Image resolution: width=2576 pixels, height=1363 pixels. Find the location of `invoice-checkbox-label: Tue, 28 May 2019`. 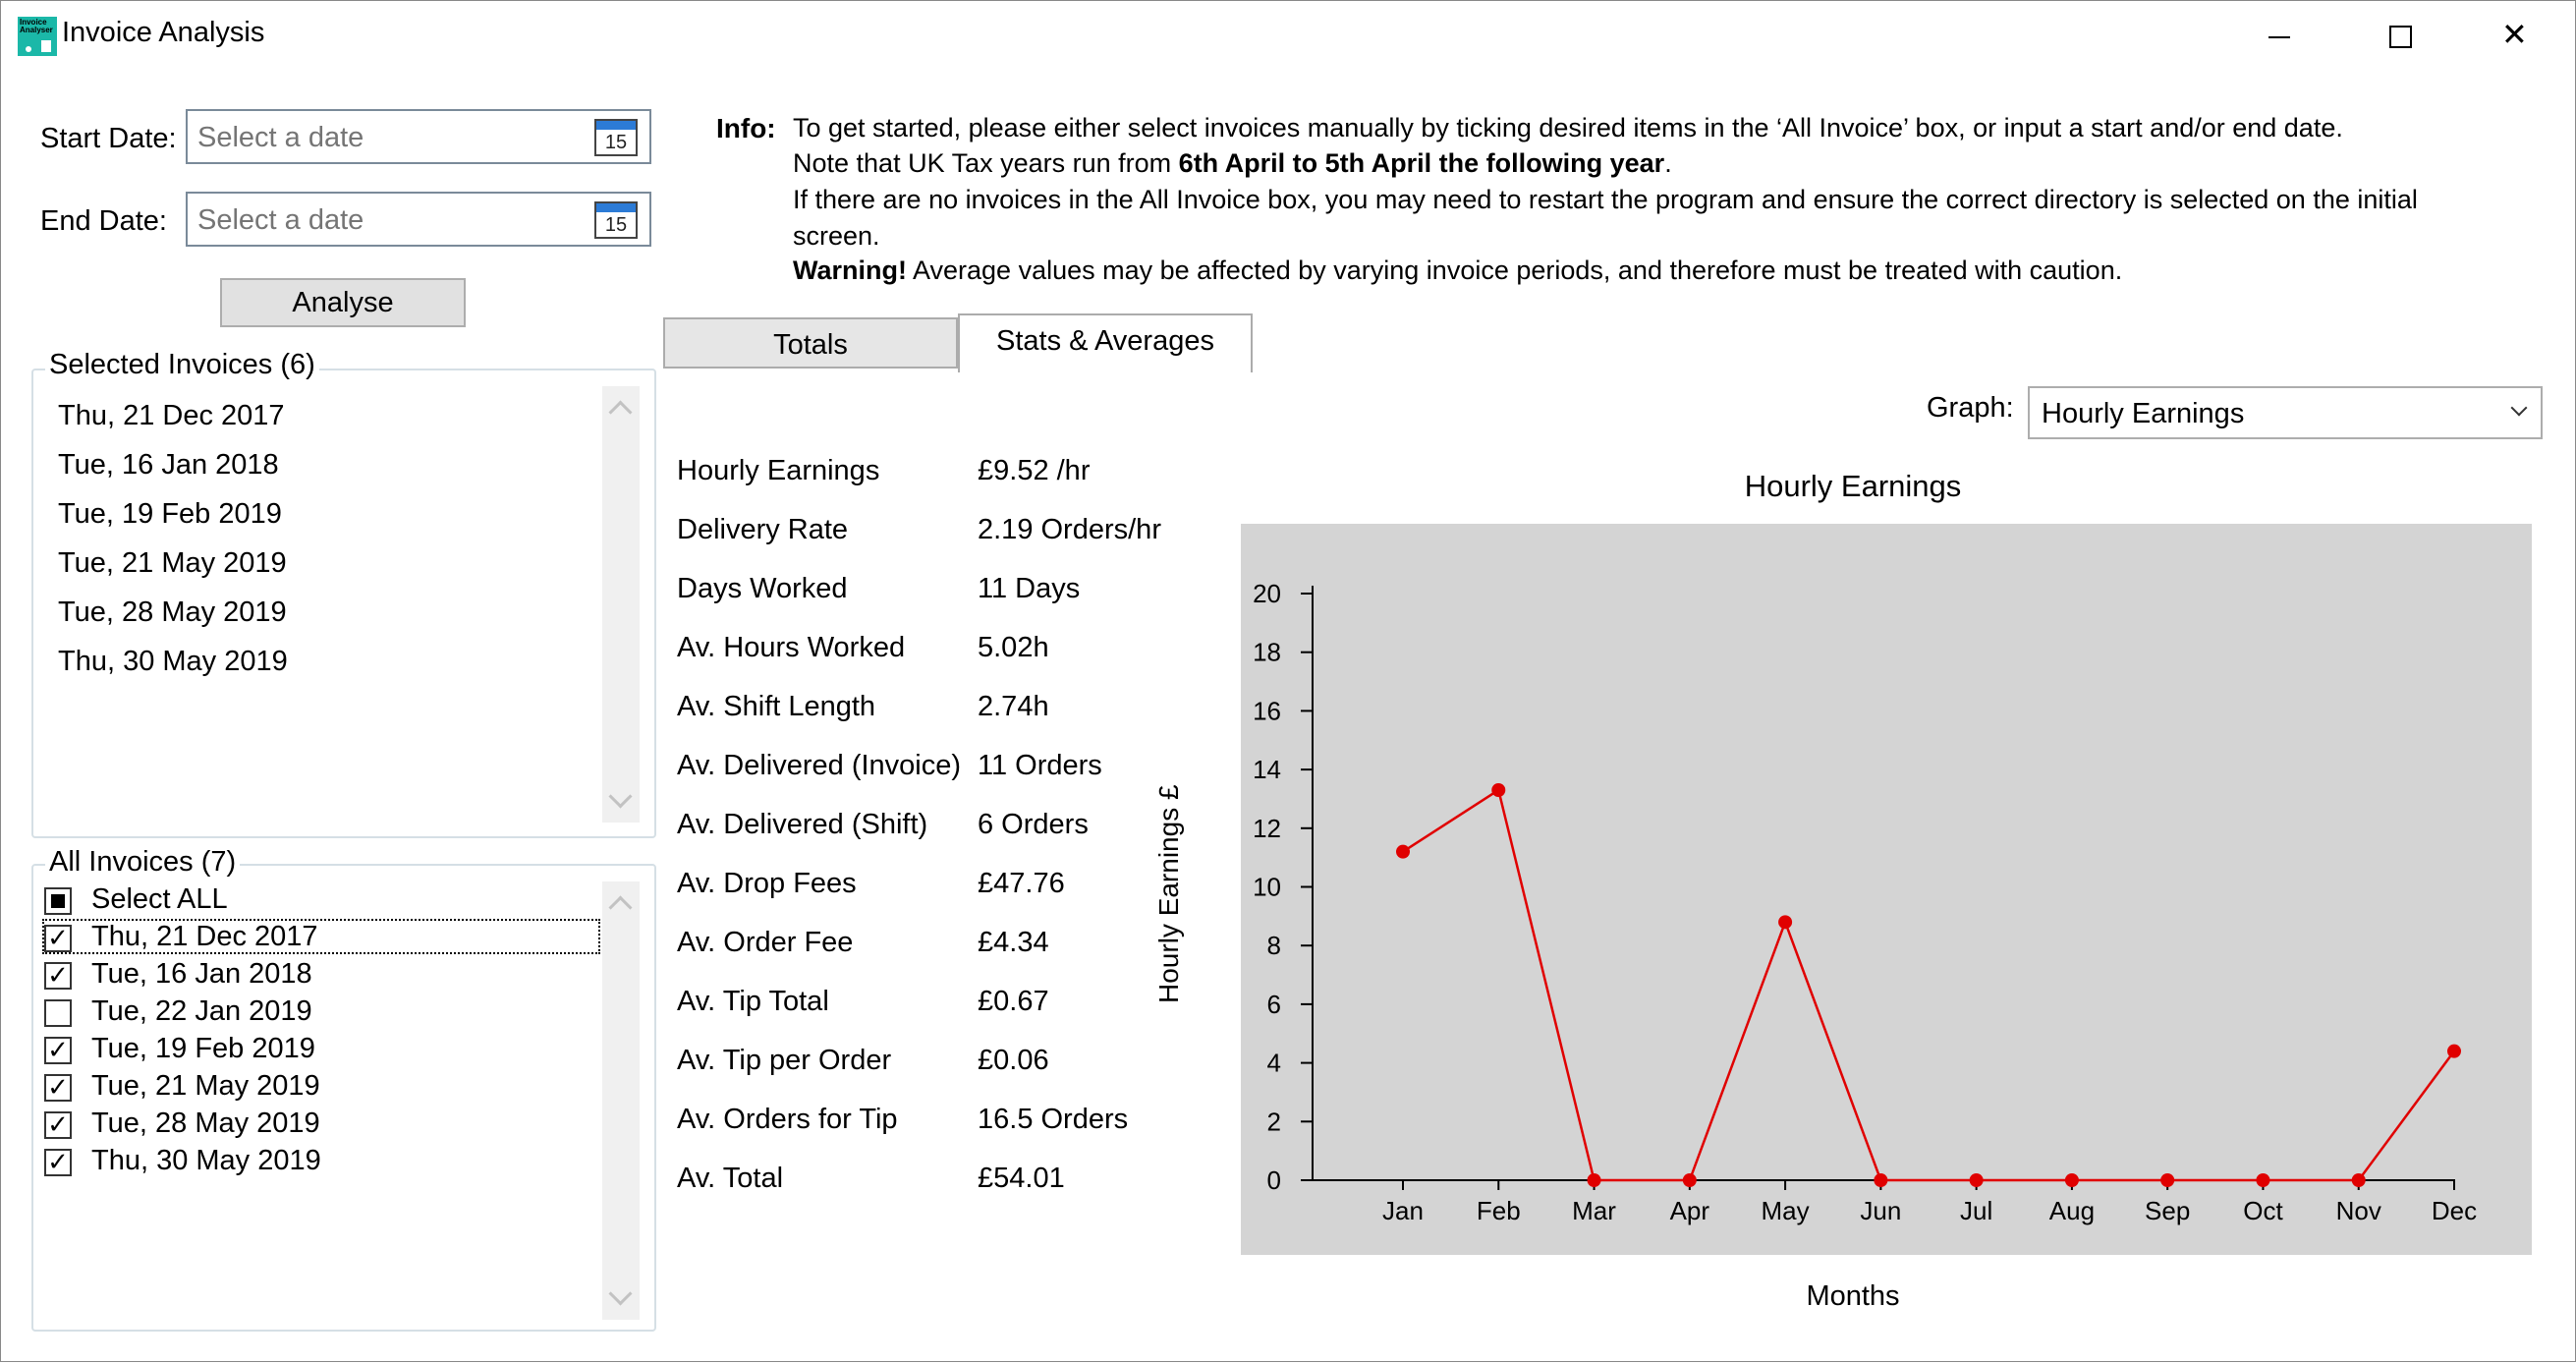

invoice-checkbox-label: Tue, 28 May 2019 is located at coordinates (205, 1123).